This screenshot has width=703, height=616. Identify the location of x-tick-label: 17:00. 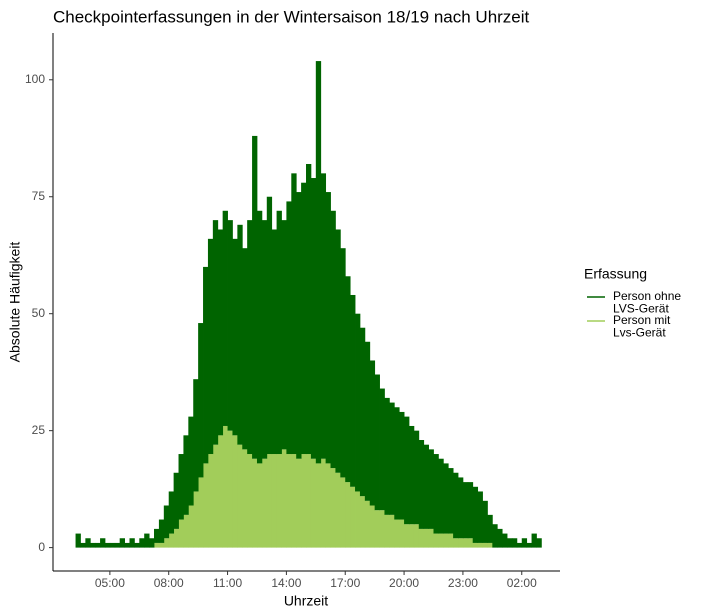
(345, 583).